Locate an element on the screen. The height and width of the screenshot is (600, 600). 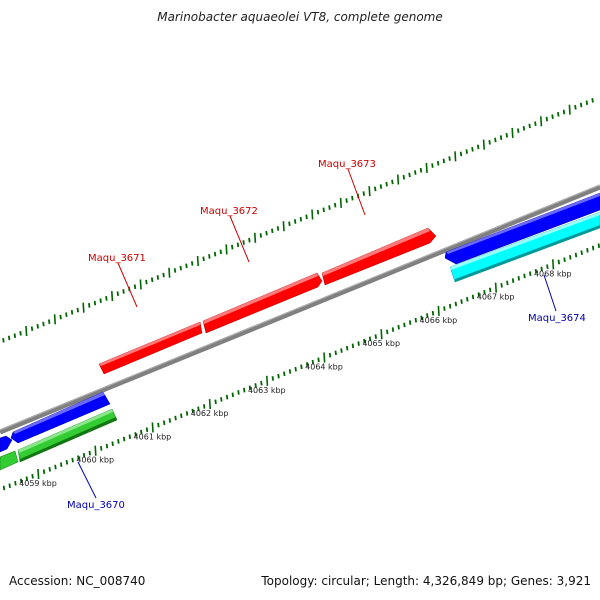
tick-label-4064: 4064 kbp is located at coordinates (324, 367).